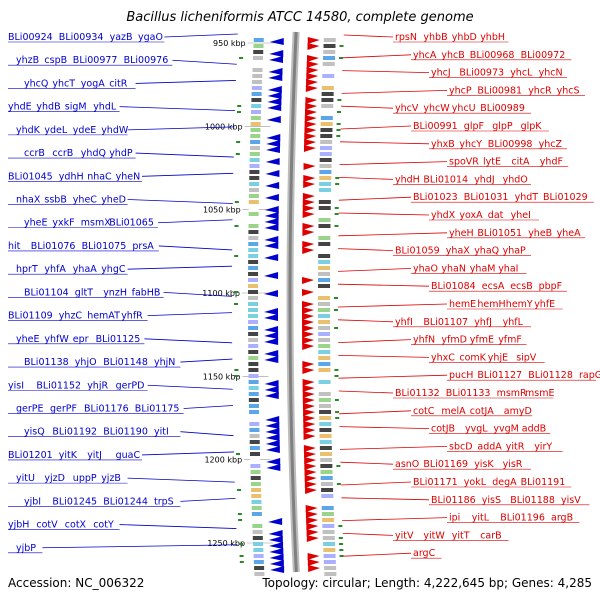  I want to click on reverse-gene-label: yxkF, so click(63, 223).